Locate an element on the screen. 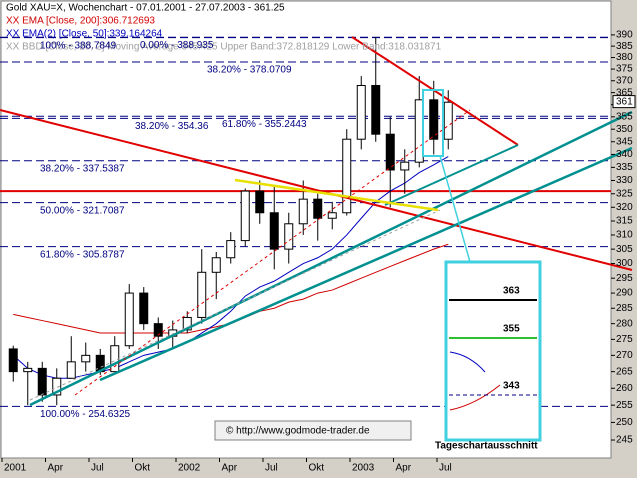 The height and width of the screenshot is (478, 637). y-tick-label: 320 is located at coordinates (624, 207).